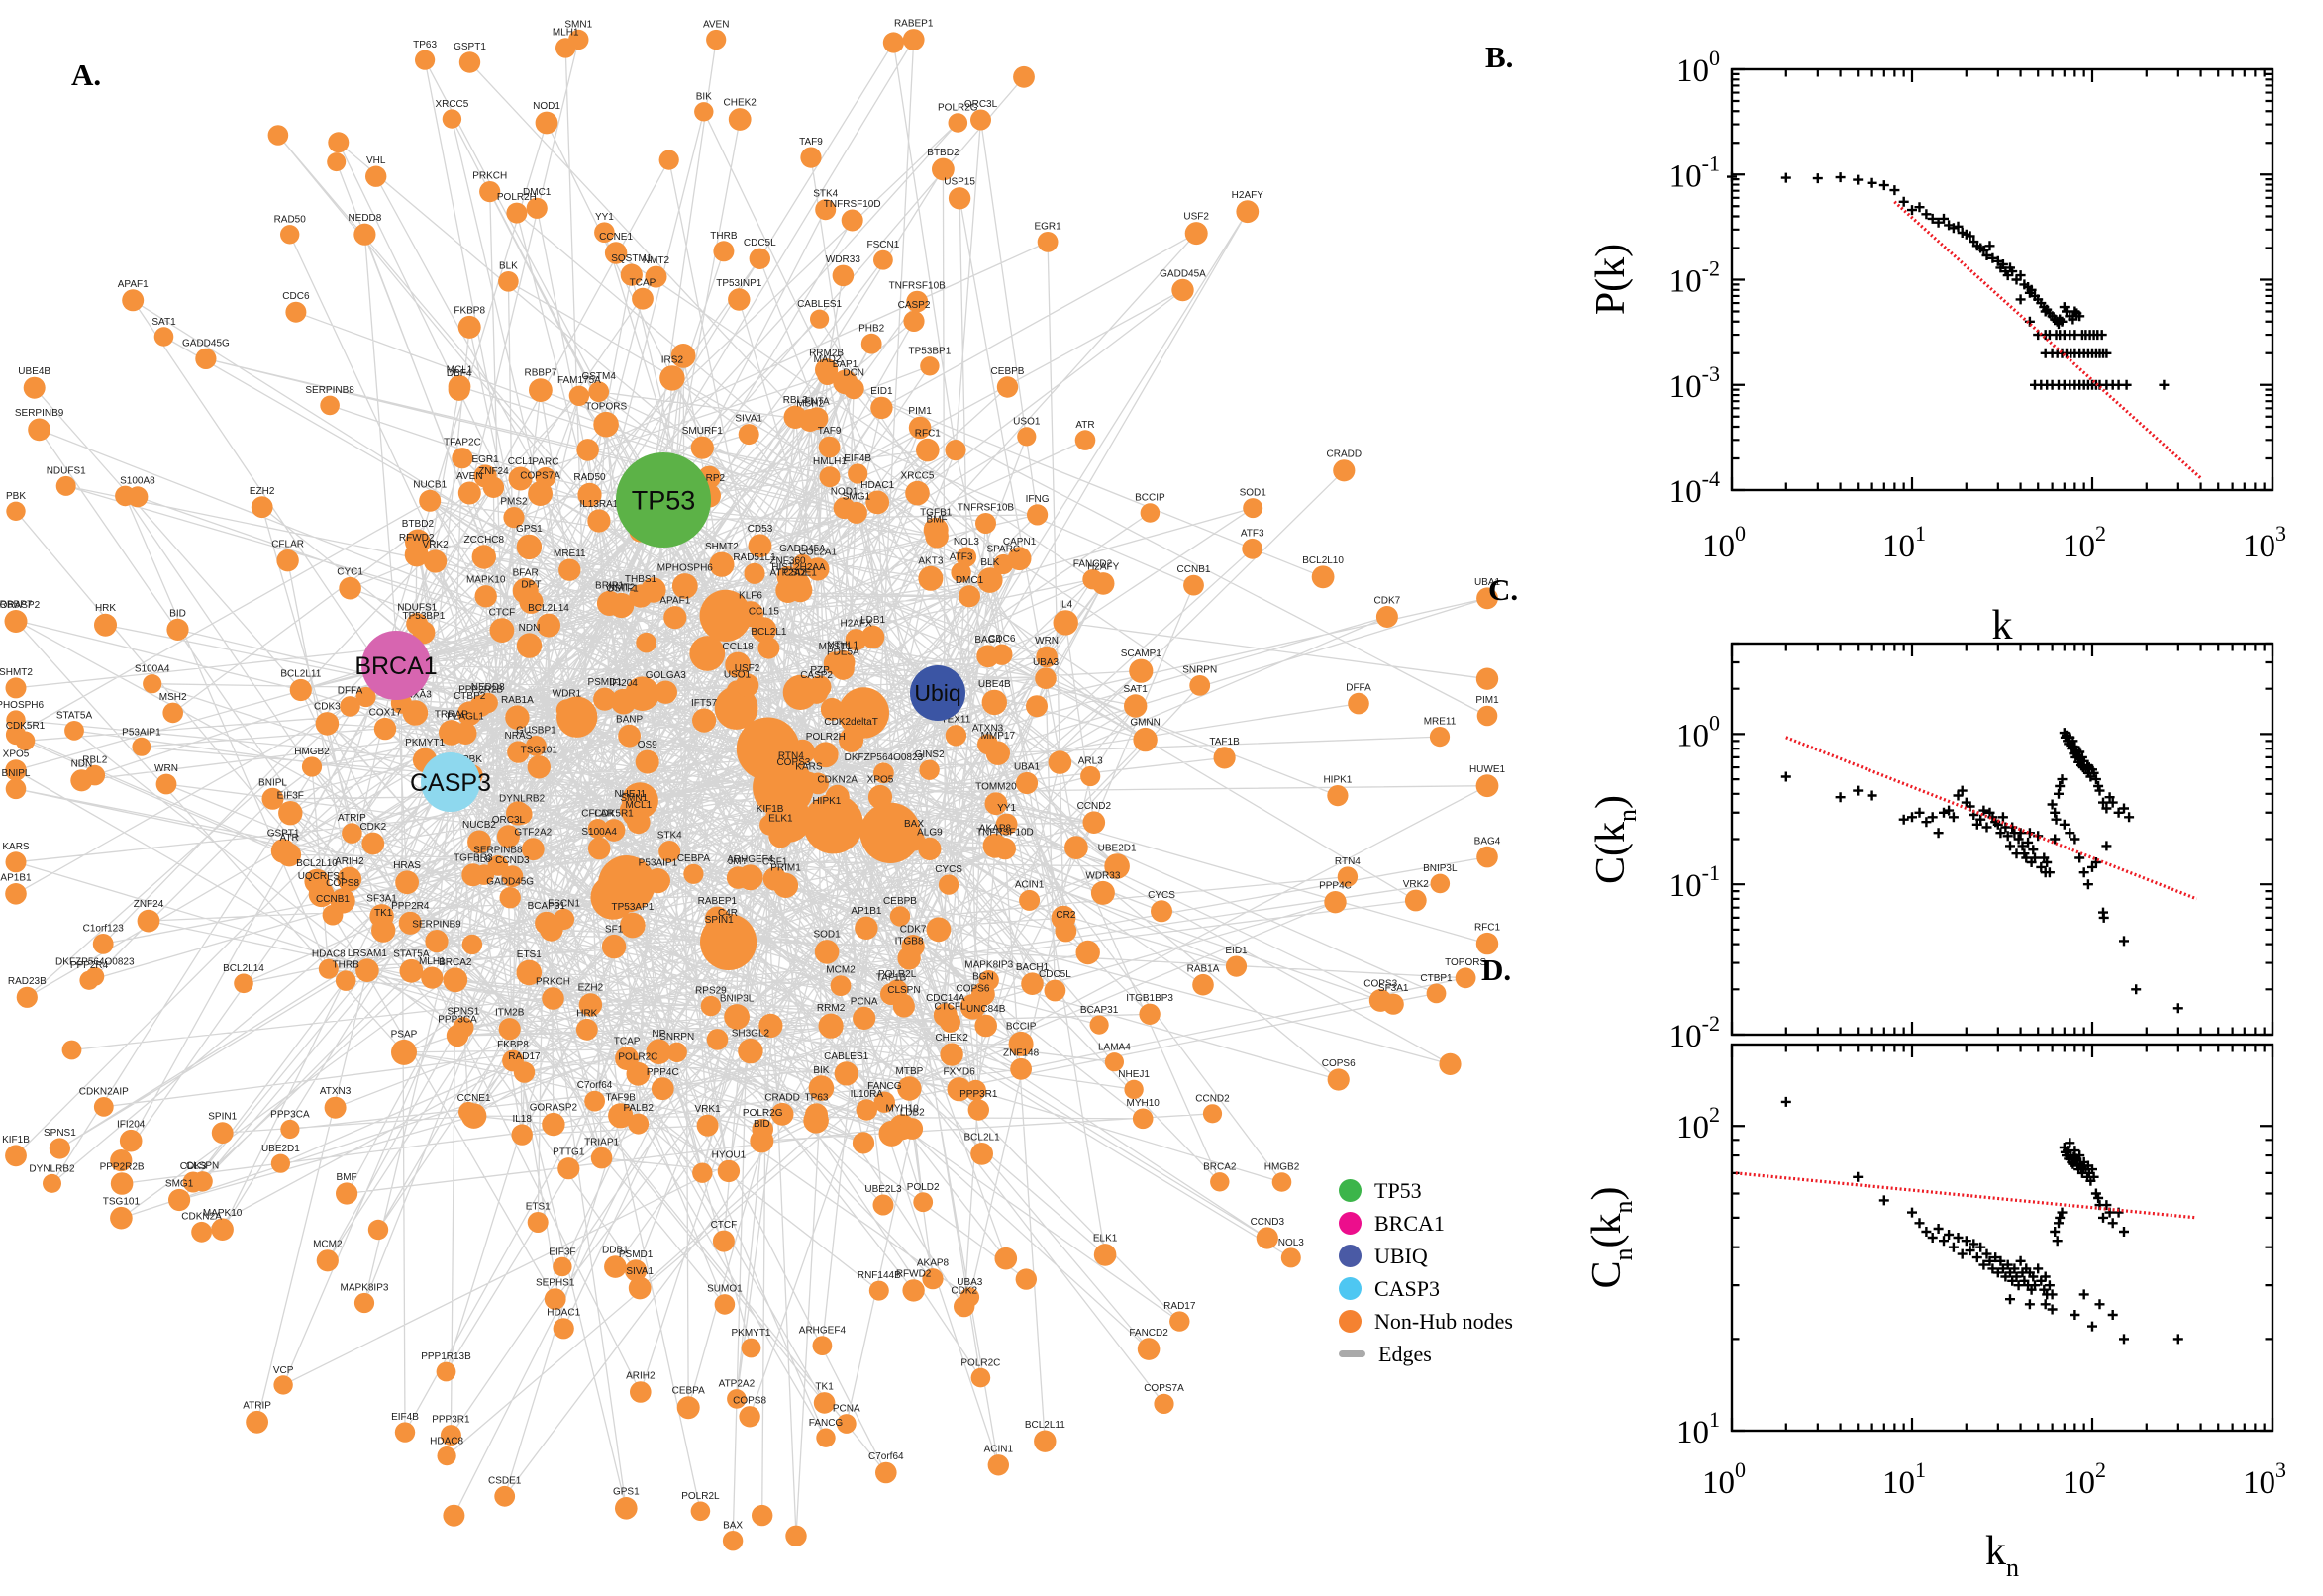  Describe the element at coordinates (1212, 1099) in the screenshot. I see `svg-text: CCND2` at that location.